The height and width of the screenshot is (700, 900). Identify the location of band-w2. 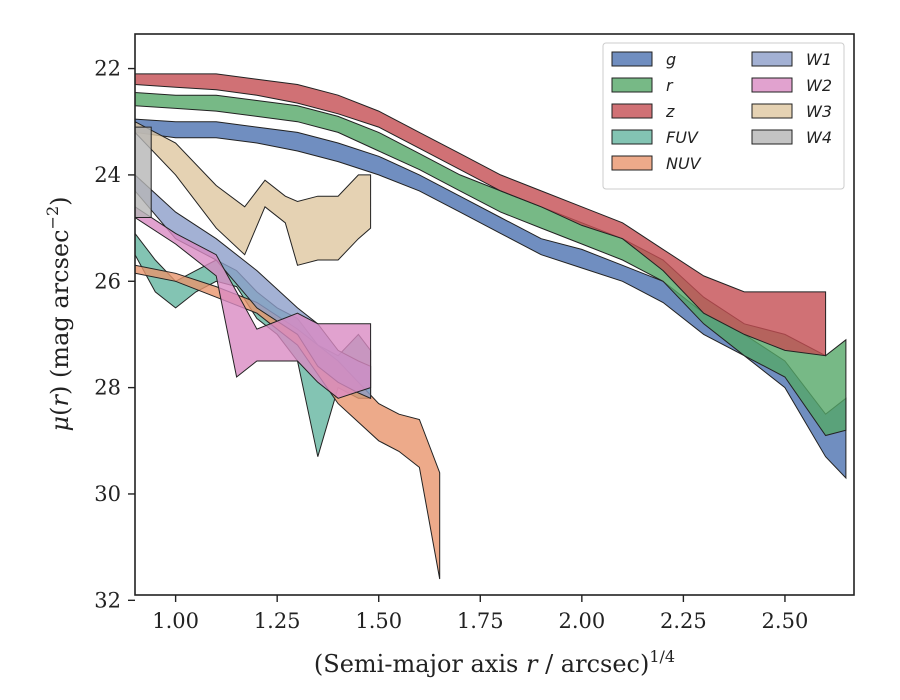
(253, 302).